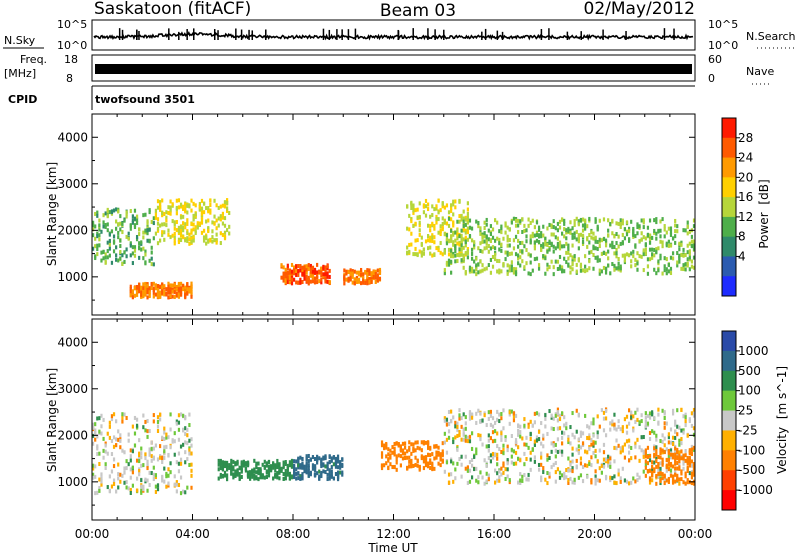 Image resolution: width=800 pixels, height=558 pixels. I want to click on velocity-quantity: Velocity, so click(782, 450).